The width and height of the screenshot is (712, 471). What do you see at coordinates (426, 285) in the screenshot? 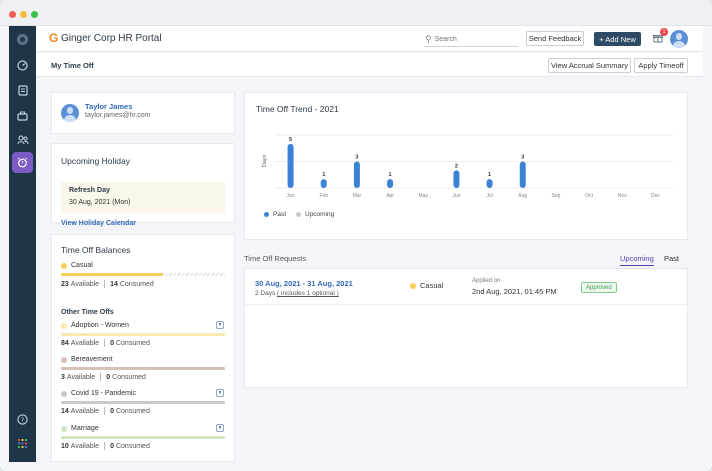
I see `request-type: Casual` at bounding box center [426, 285].